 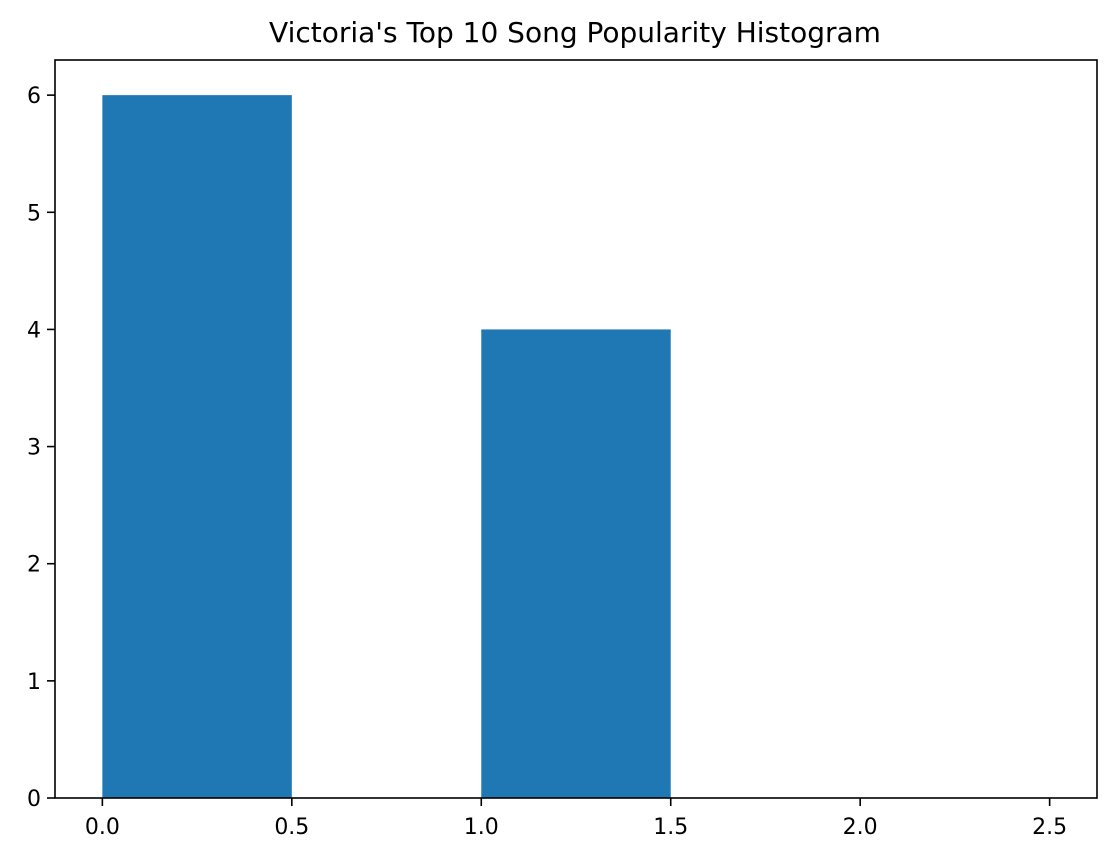 I want to click on y-tick-label: 5, so click(x=34, y=213).